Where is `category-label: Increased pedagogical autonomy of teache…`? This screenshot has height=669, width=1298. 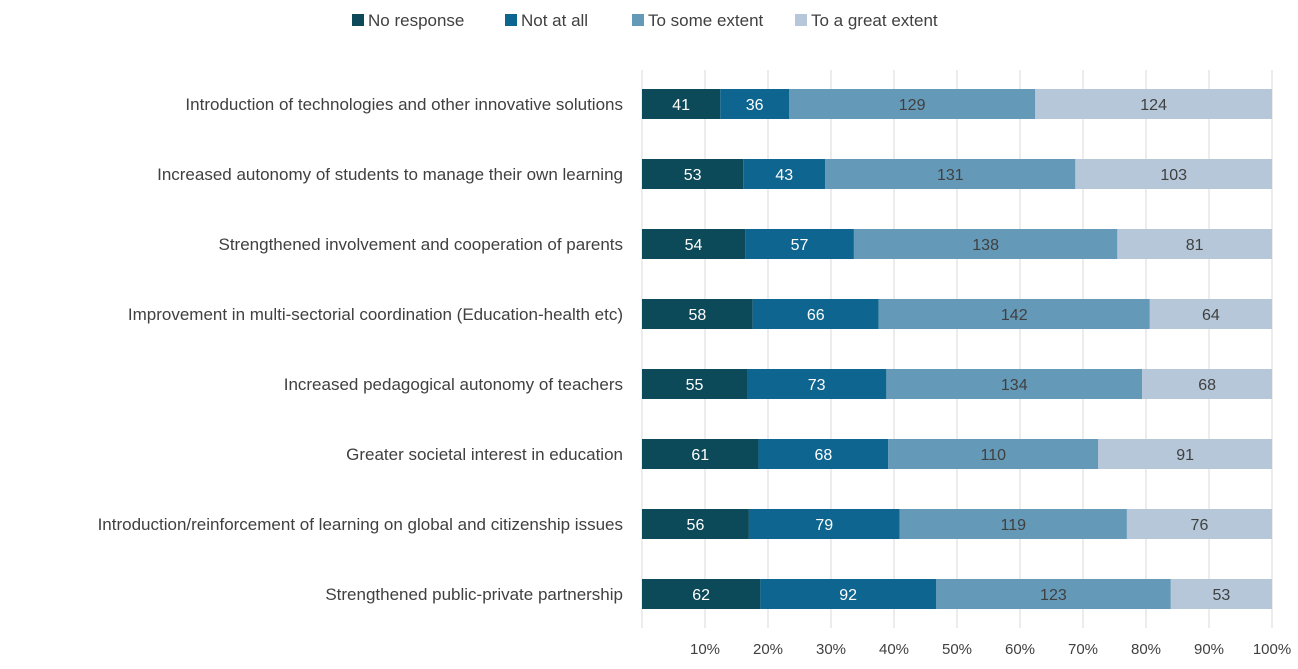 category-label: Increased pedagogical autonomy of teache… is located at coordinates (453, 384).